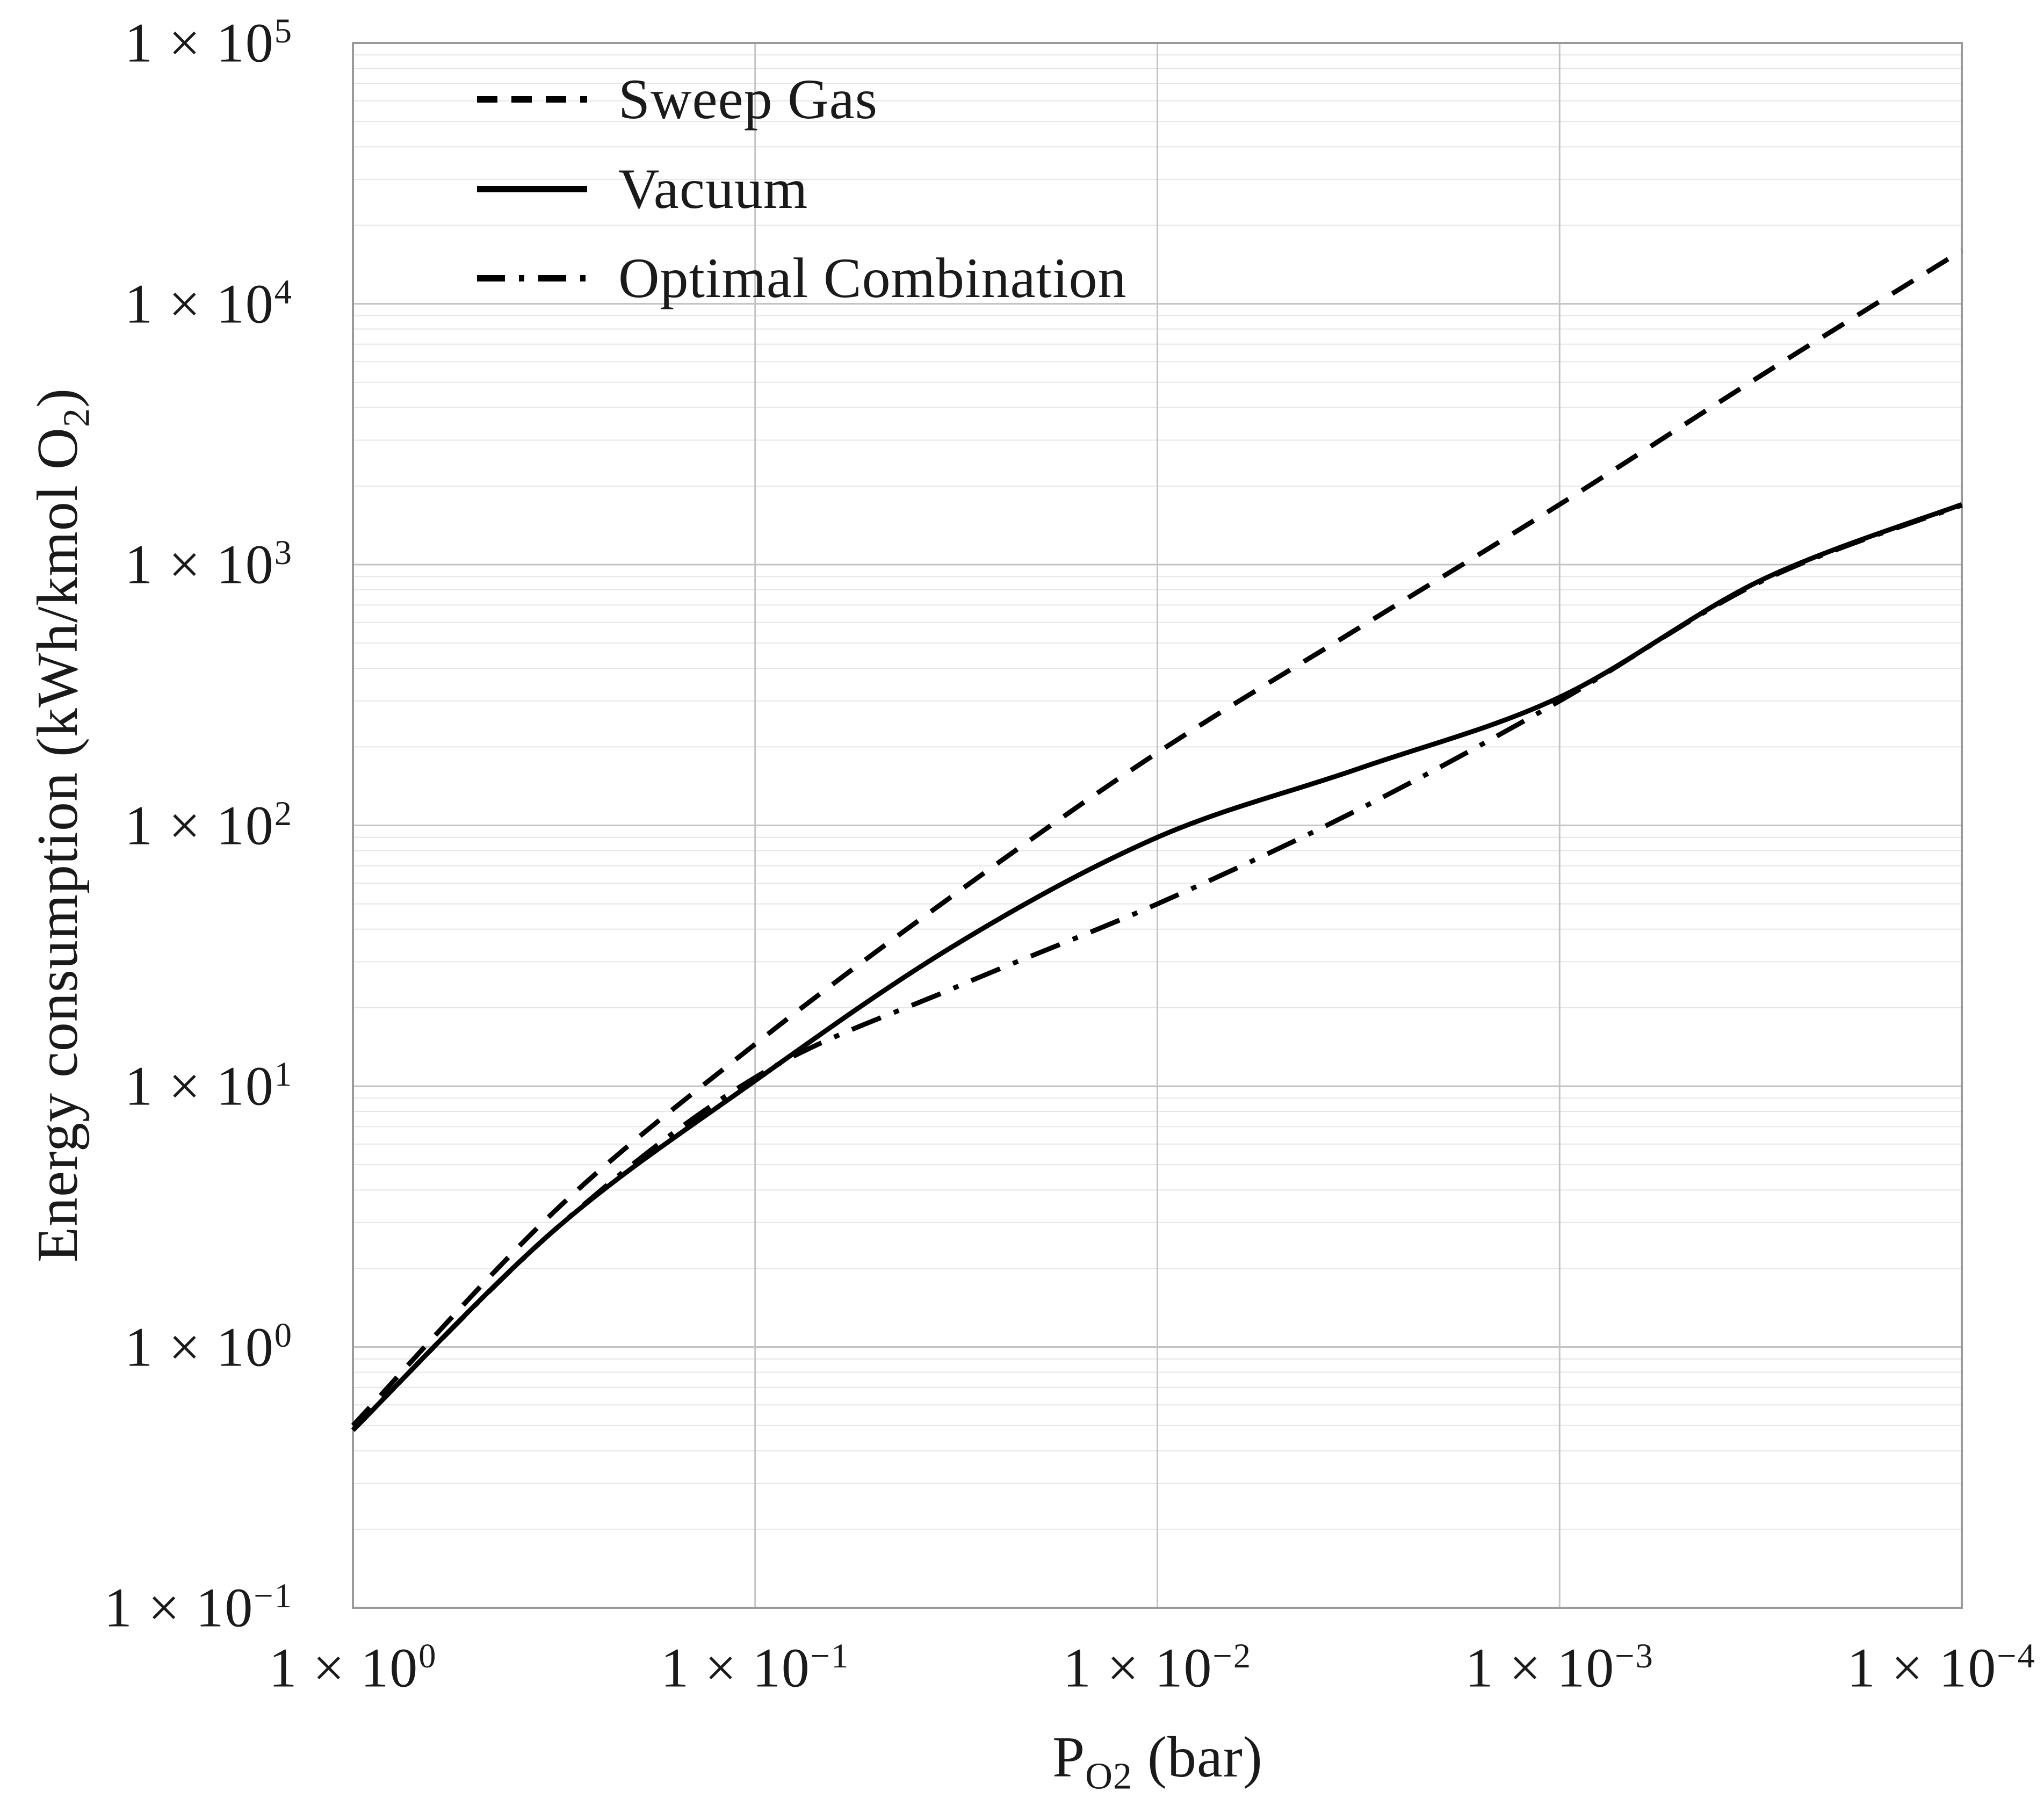 The height and width of the screenshot is (1813, 2044). I want to click on legend-marker-dashed-icon, so click(532, 100).